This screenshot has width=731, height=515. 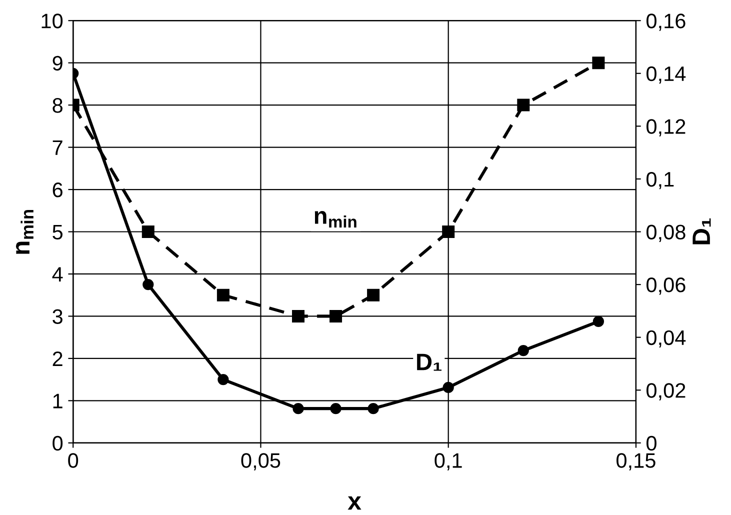 I want to click on y2-tick-label: 0,1, so click(x=660, y=181).